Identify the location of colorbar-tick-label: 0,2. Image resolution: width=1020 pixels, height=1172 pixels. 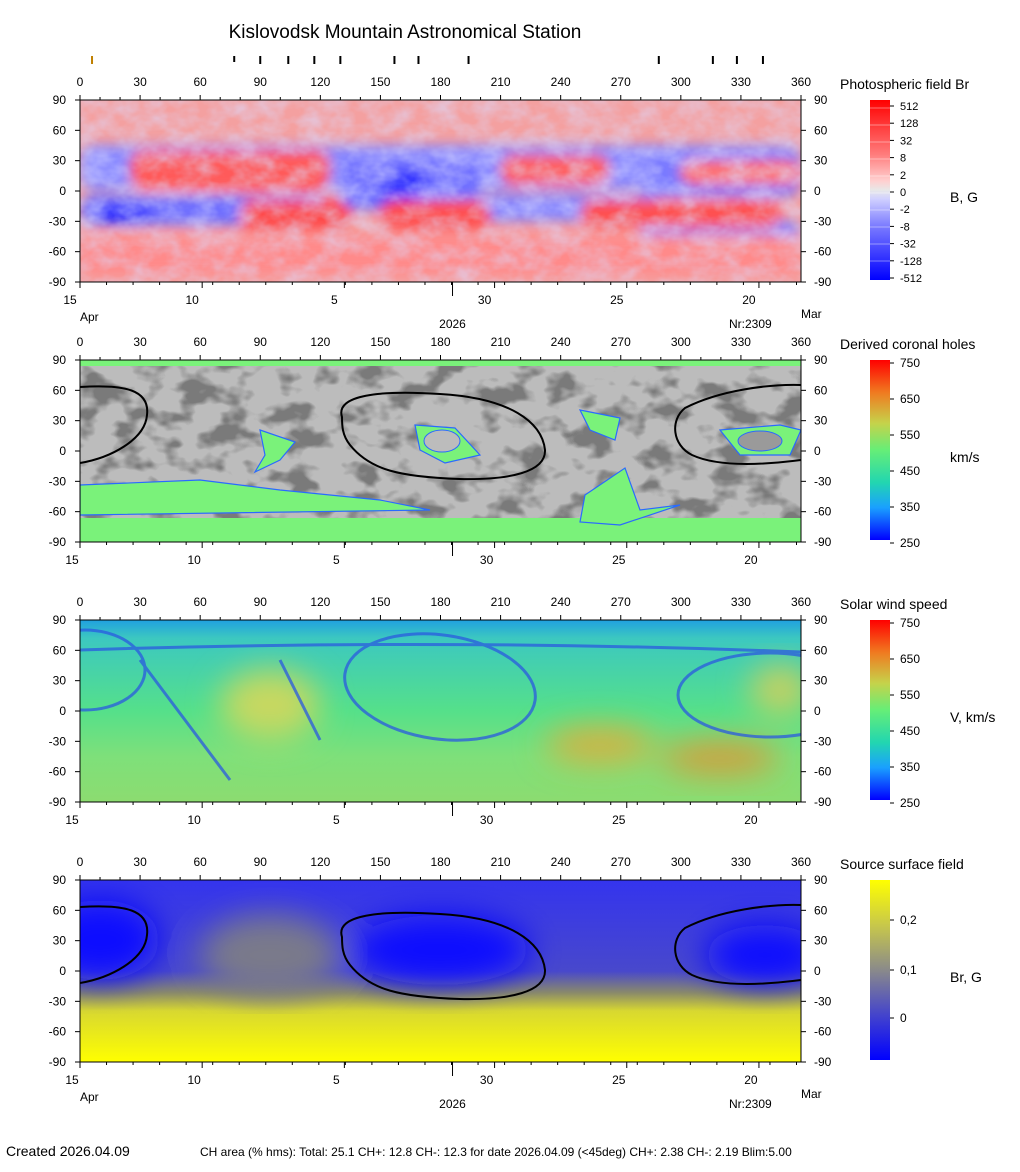
(908, 920).